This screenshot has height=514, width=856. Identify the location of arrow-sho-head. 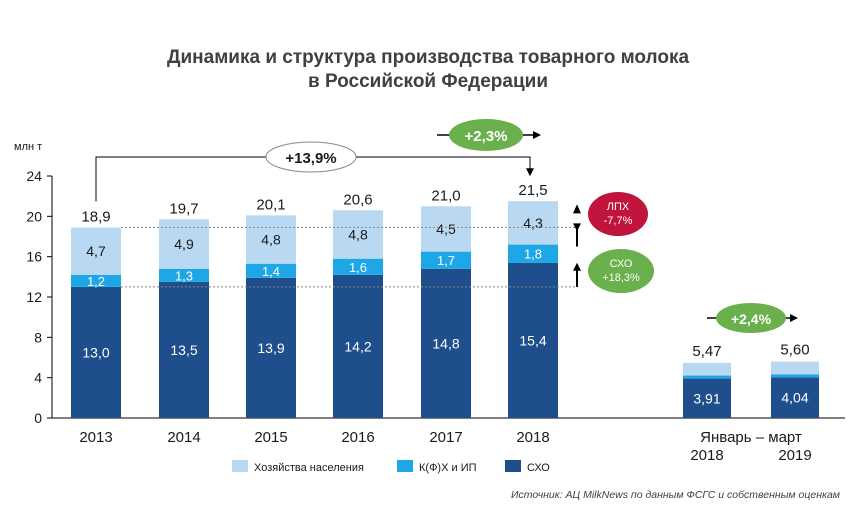
(577, 266).